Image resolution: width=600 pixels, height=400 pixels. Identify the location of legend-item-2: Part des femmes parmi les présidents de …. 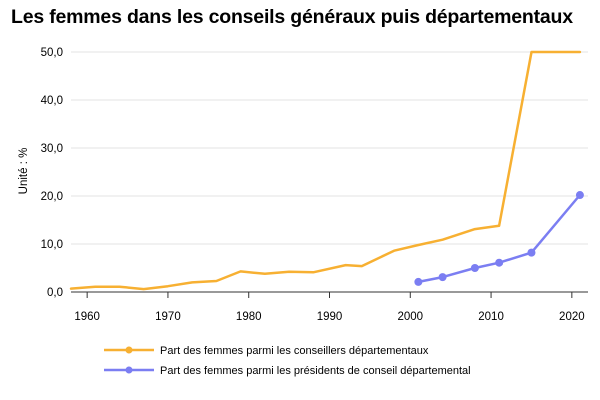
(287, 371).